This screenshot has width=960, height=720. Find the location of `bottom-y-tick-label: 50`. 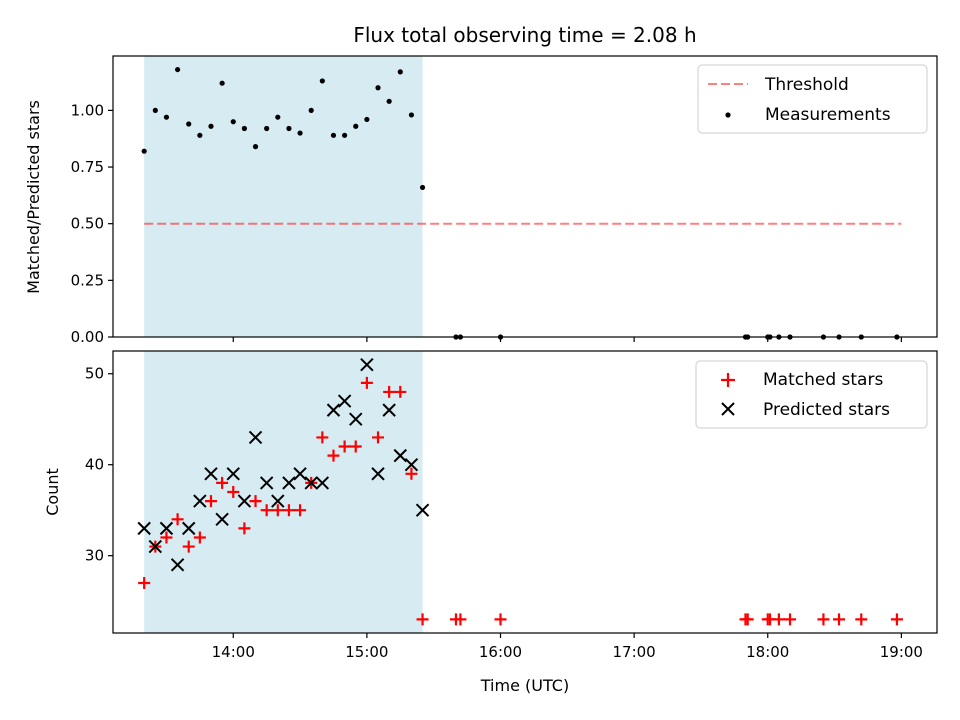

bottom-y-tick-label: 50 is located at coordinates (94, 374).